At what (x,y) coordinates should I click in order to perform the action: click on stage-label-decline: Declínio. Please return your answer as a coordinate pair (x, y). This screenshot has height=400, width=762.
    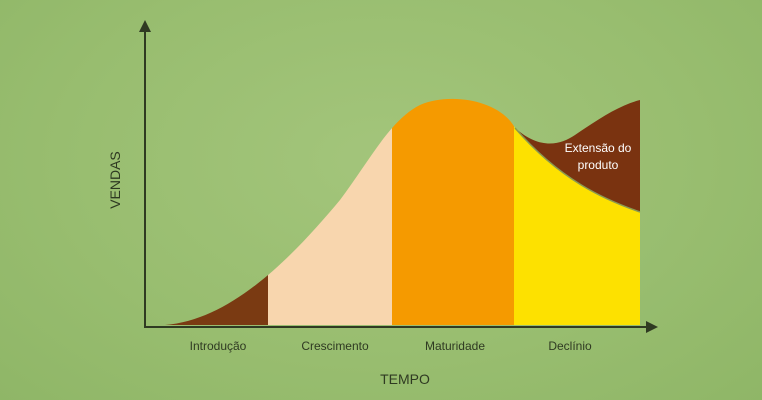
    Looking at the image, I should click on (570, 346).